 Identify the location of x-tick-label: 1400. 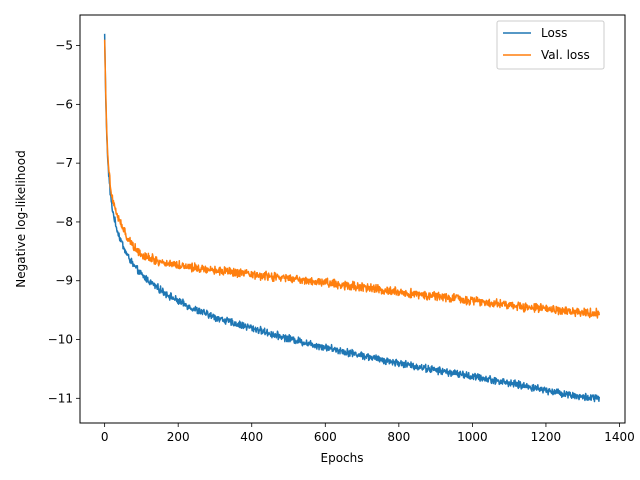
(619, 437).